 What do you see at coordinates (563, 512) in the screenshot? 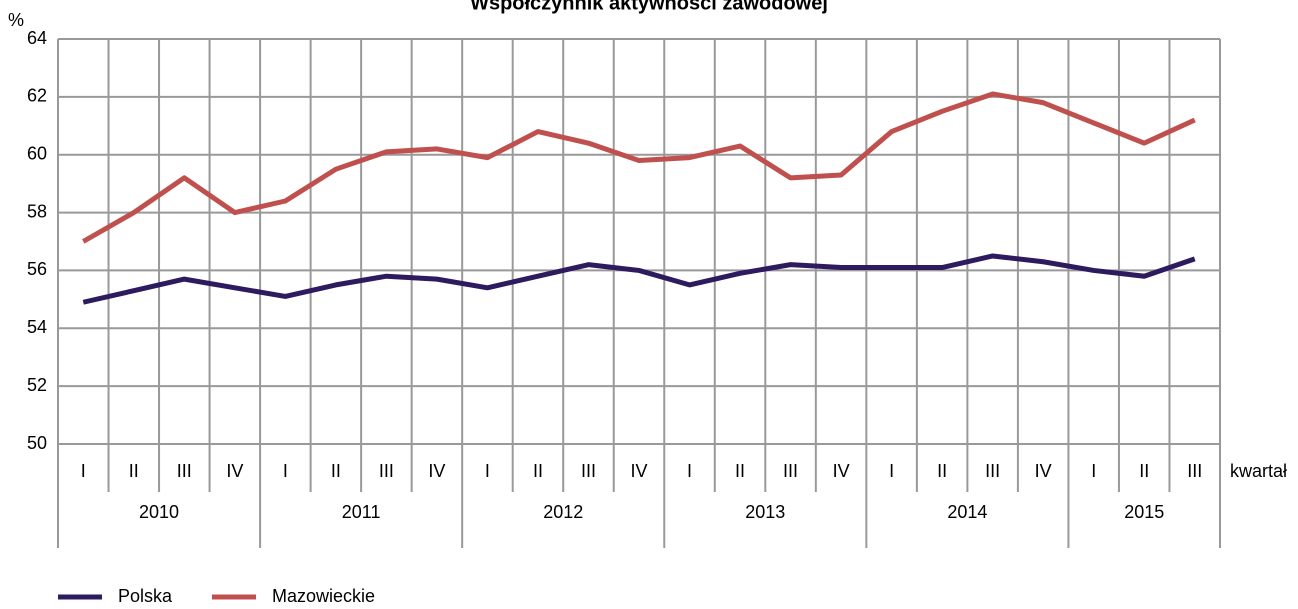
I see `year-label: 2012` at bounding box center [563, 512].